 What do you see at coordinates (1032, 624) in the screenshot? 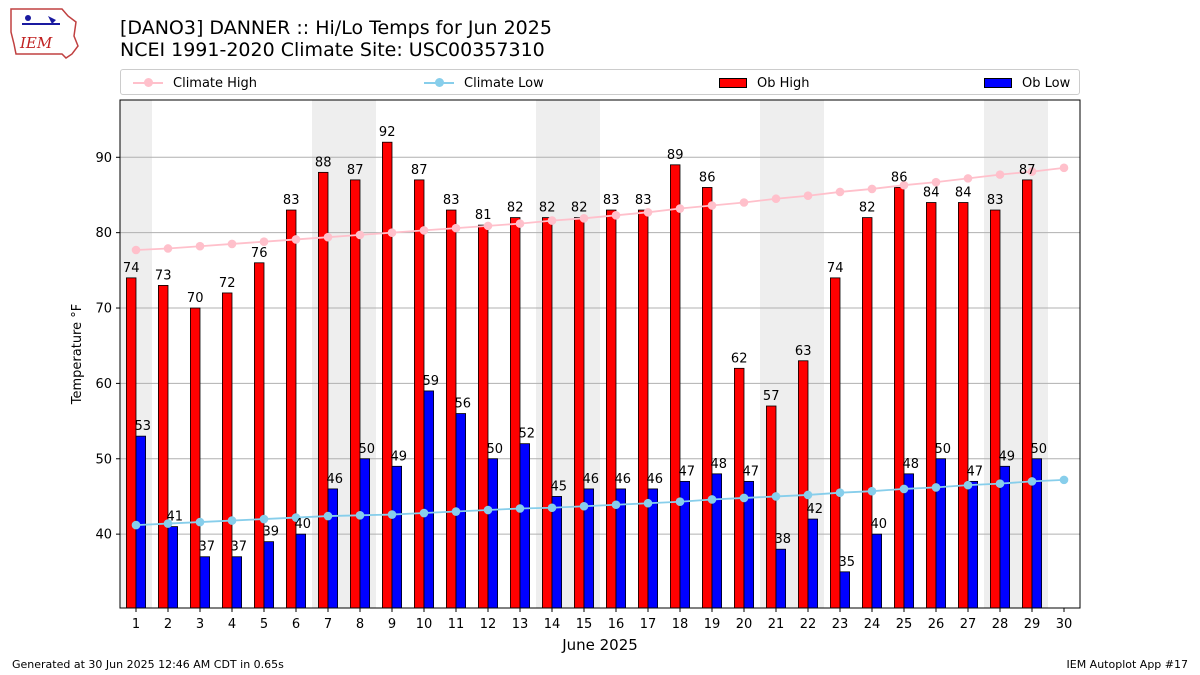
I see `x-tick-label: 29` at bounding box center [1032, 624].